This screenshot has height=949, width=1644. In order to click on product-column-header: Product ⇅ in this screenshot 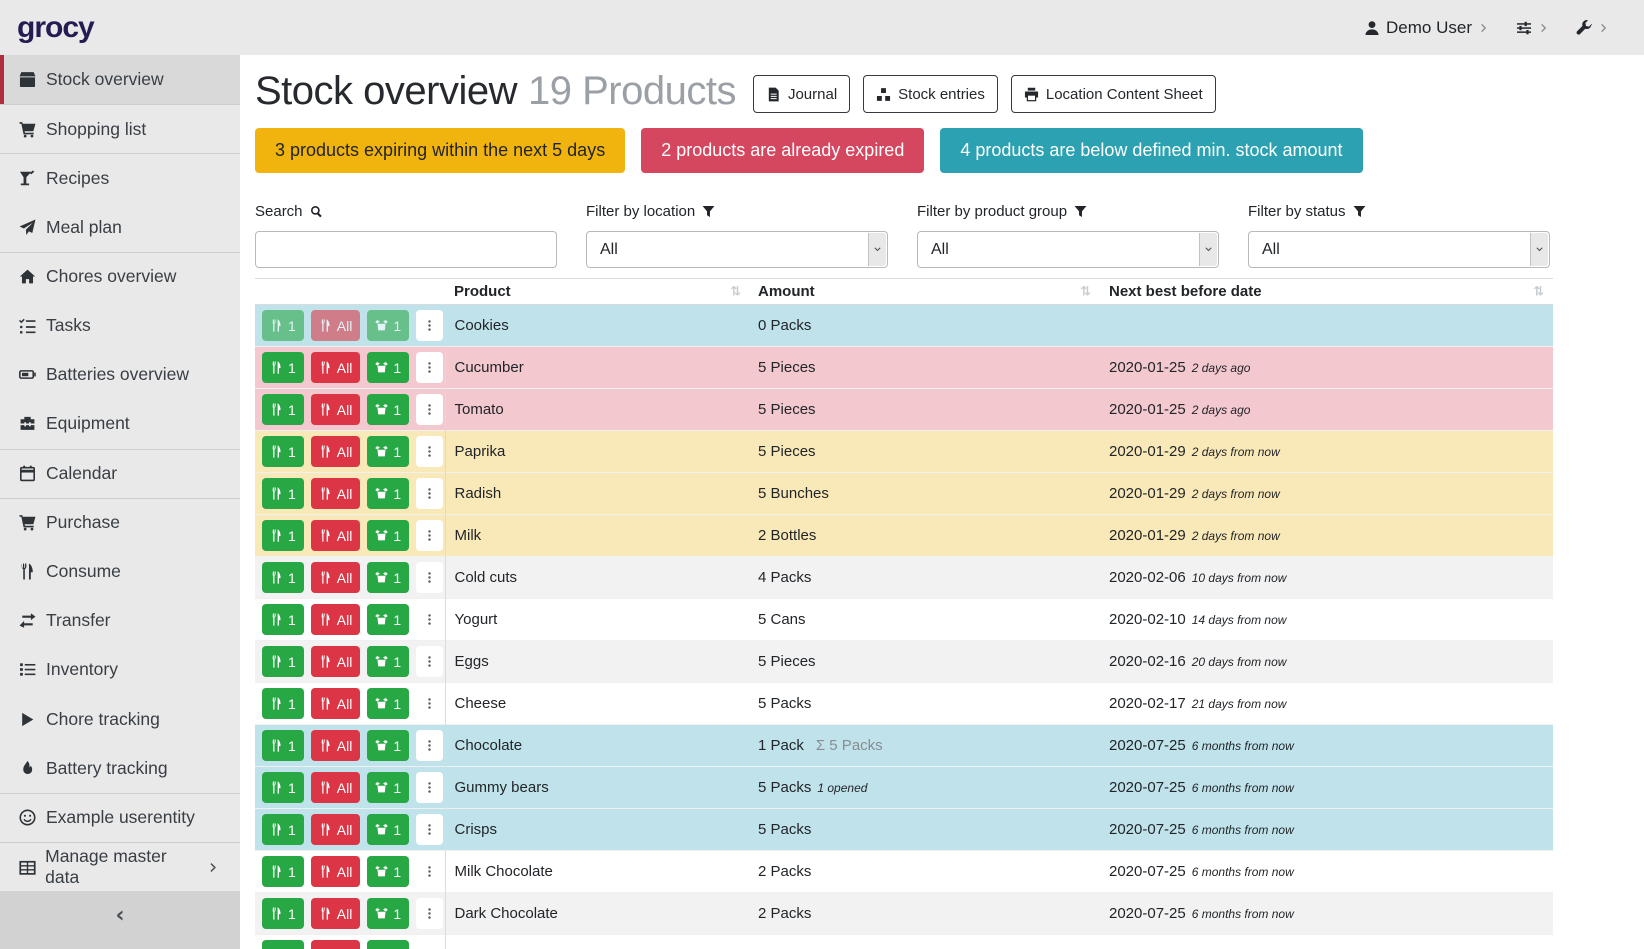, I will do `click(597, 291)`.